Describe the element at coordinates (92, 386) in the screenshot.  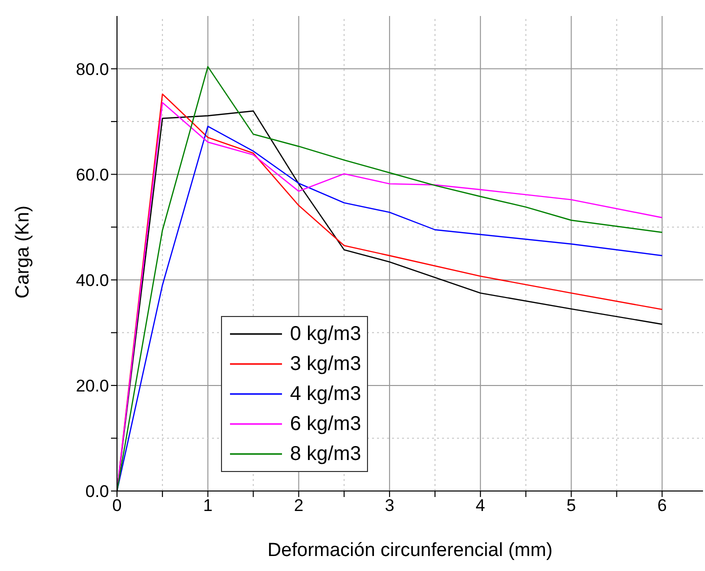
I see `y-tick-label: 20.0` at that location.